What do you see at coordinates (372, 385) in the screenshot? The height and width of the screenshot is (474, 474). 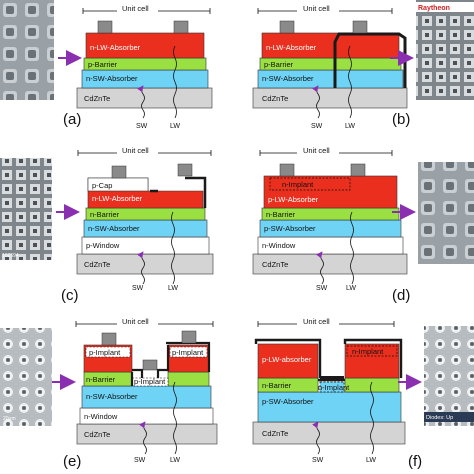 I see `barrier-layer-f-right` at bounding box center [372, 385].